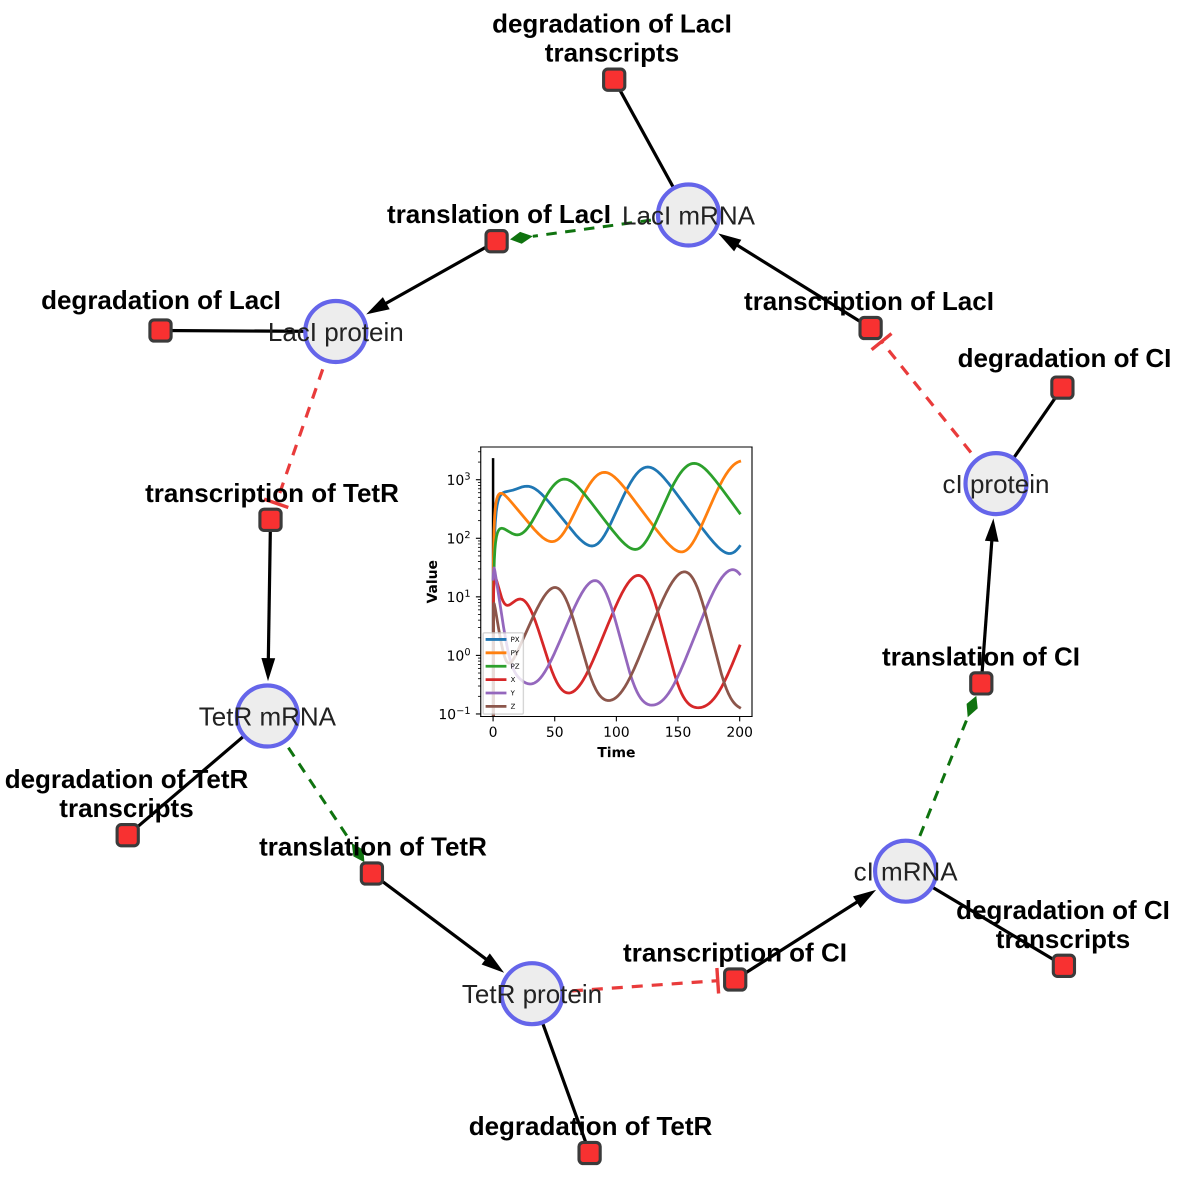 This screenshot has height=1200, width=1189. Describe the element at coordinates (272, 493) in the screenshot. I see `svg-text: transcription of TetR` at that location.